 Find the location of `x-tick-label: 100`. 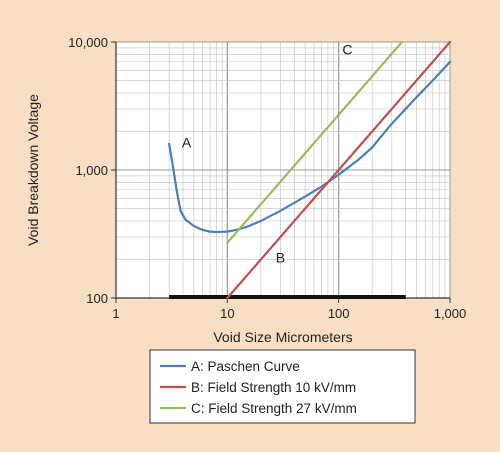

x-tick-label: 100 is located at coordinates (339, 313).